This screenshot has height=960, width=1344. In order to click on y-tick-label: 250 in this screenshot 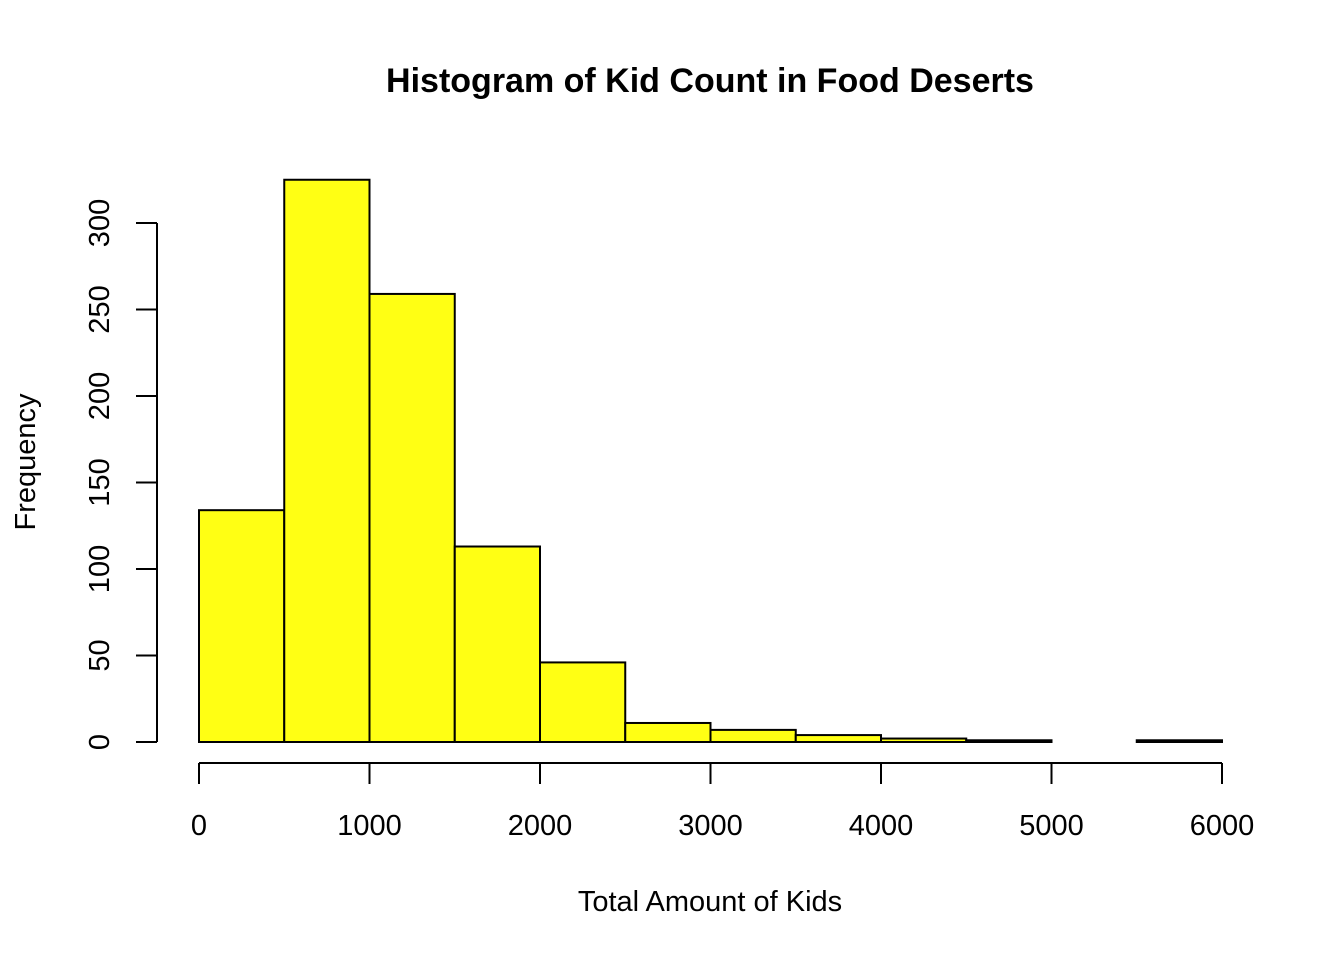, I will do `click(100, 309)`.